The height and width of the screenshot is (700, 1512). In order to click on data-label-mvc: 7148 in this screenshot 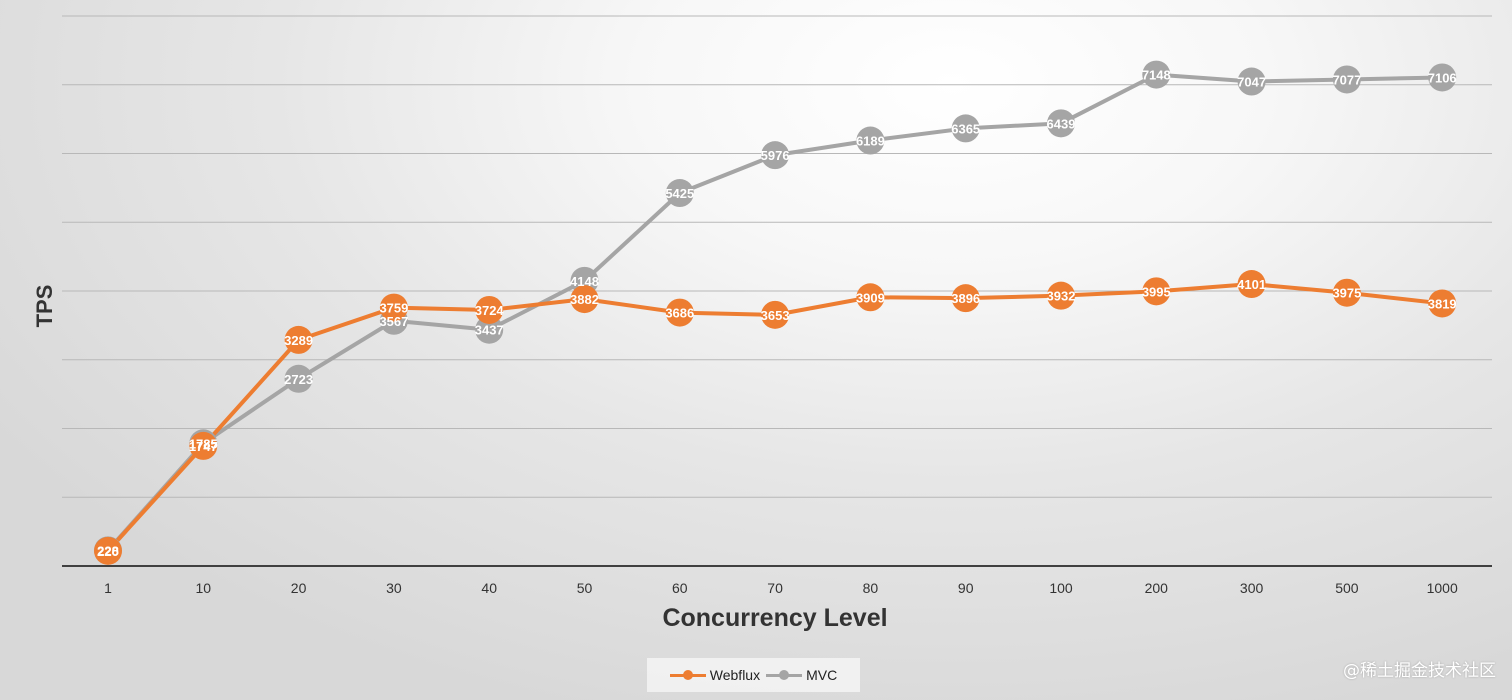, I will do `click(1156, 75)`.